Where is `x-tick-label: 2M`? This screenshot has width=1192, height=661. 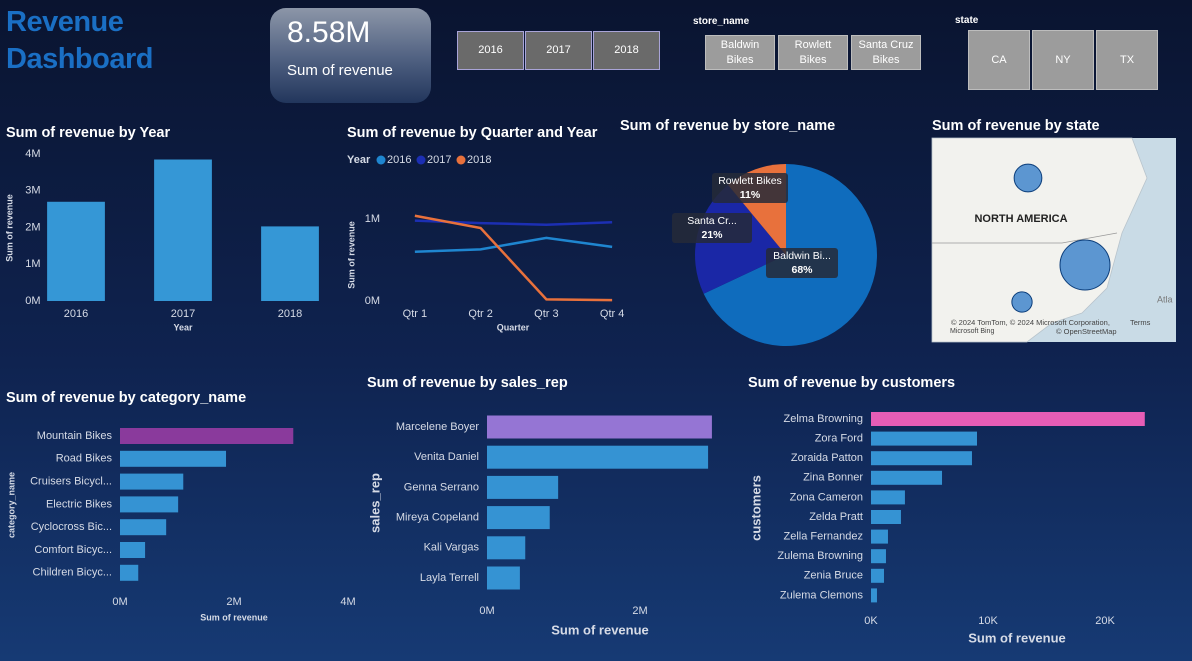 x-tick-label: 2M is located at coordinates (233, 602).